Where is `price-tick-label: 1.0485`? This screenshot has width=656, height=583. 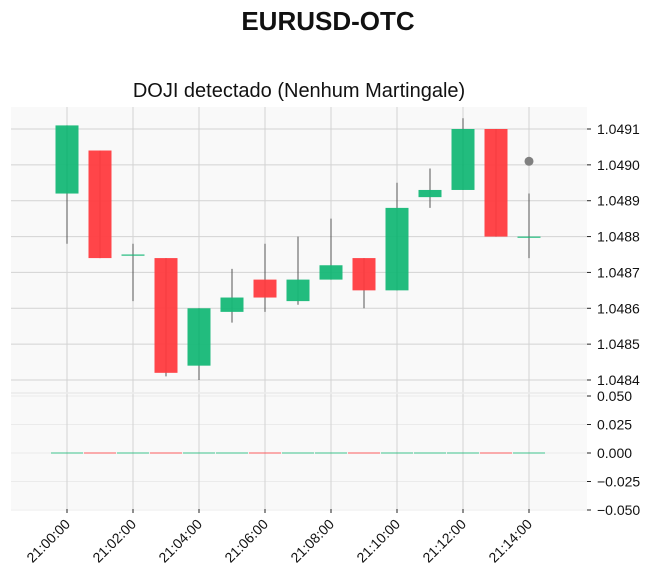
price-tick-label: 1.0485 is located at coordinates (618, 344).